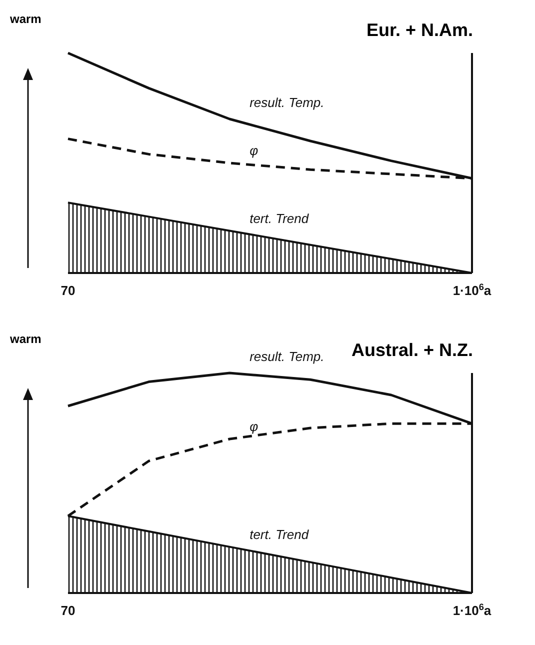 This screenshot has height=645, width=535. Describe the element at coordinates (419, 30) in the screenshot. I see `chart-title: Eur. + N.Am.` at that location.